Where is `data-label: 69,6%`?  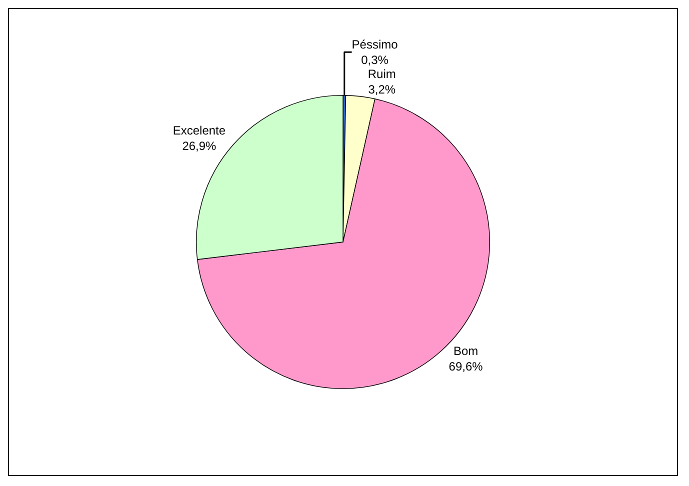
data-label: 69,6% is located at coordinates (466, 367).